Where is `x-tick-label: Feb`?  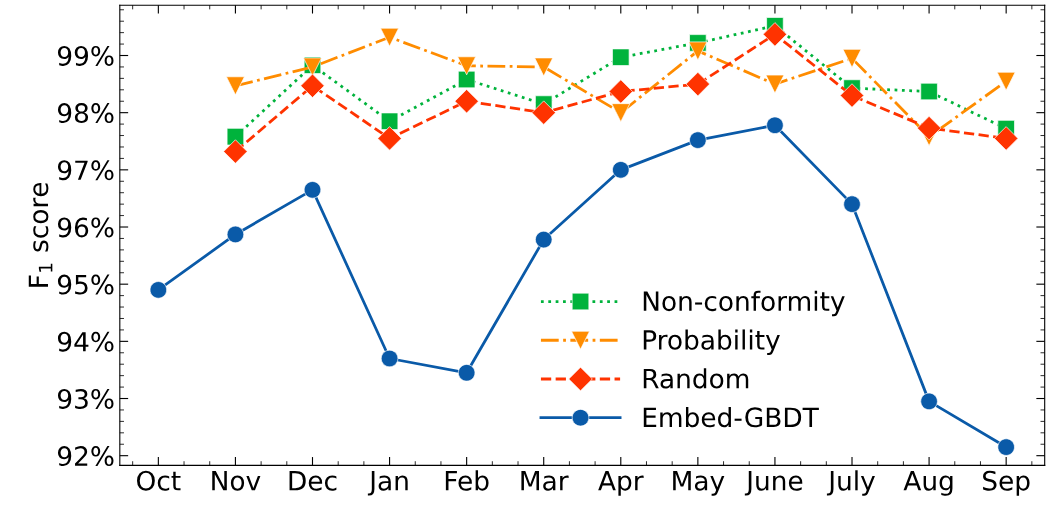 x-tick-label: Feb is located at coordinates (467, 480).